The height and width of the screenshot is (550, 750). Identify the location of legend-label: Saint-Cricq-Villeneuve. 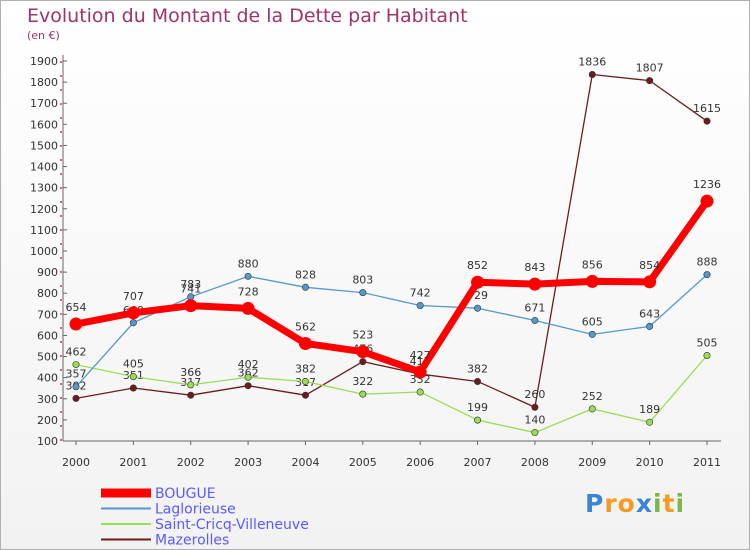
(232, 525).